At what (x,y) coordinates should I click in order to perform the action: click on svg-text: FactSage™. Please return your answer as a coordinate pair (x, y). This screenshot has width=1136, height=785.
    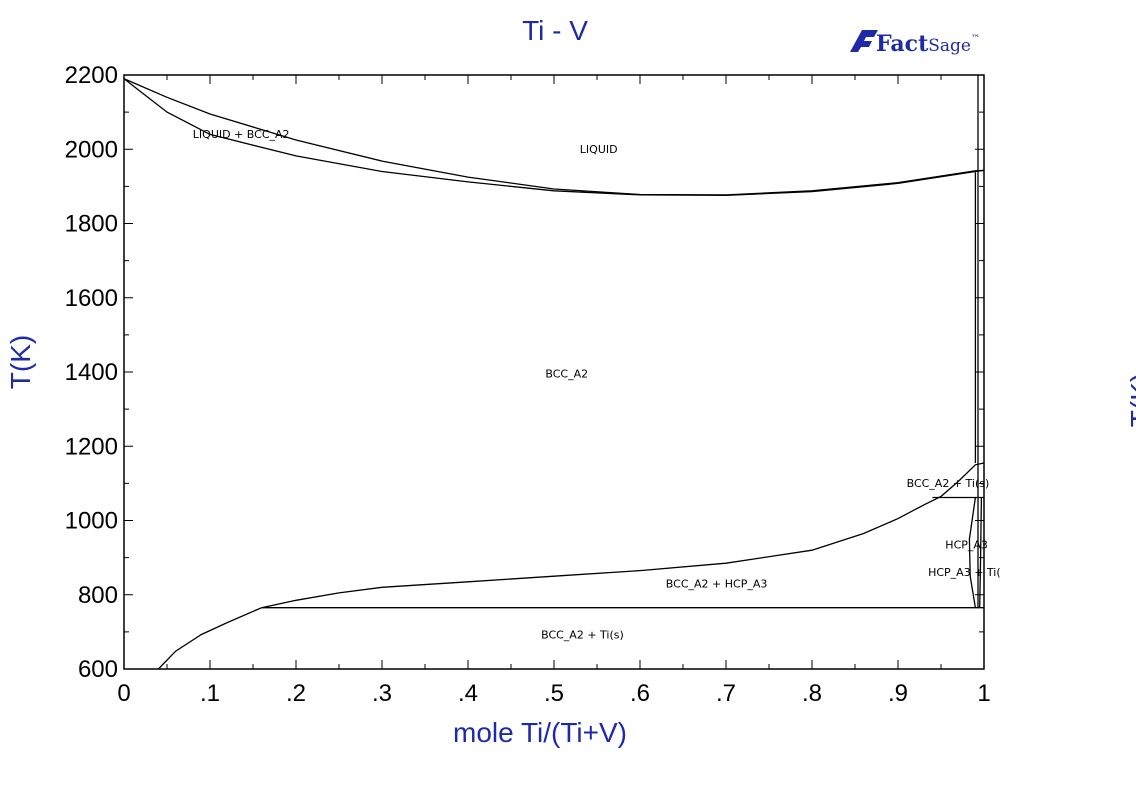
    Looking at the image, I should click on (928, 44).